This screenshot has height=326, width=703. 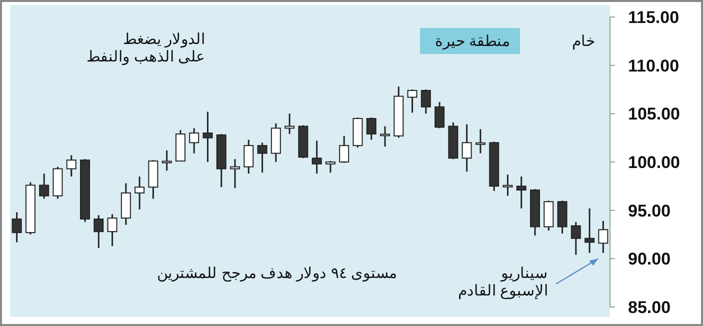 I want to click on annotation: مستوى ٩٤ دولار هدف مرجح للمشترين, so click(x=277, y=273).